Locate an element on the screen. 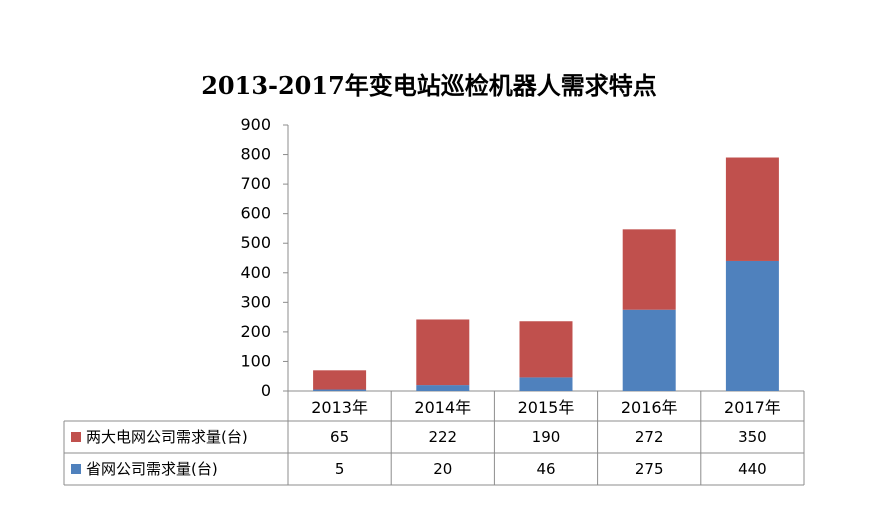 Image resolution: width=869 pixels, height=509 pixels. data-table-cell: 222 is located at coordinates (442, 437).